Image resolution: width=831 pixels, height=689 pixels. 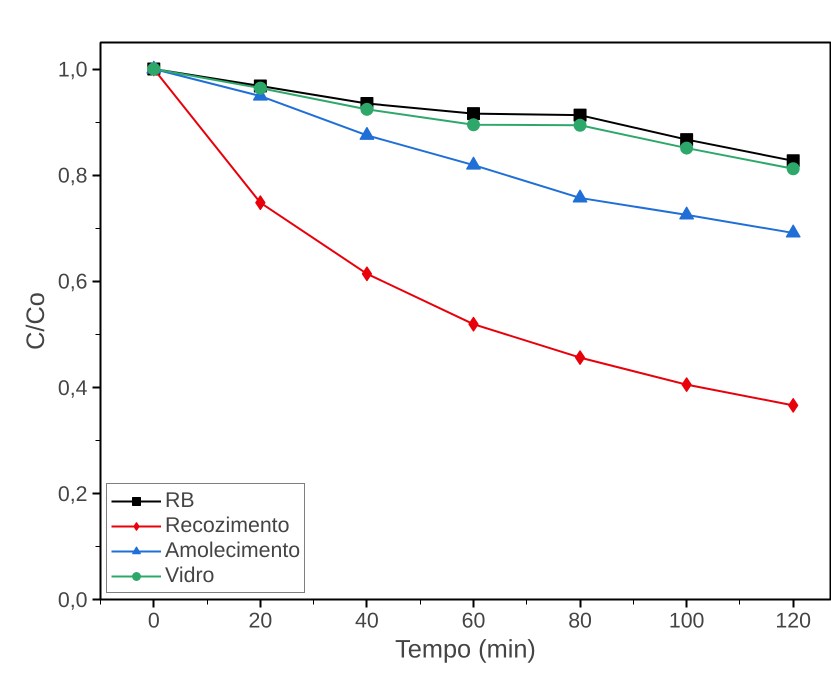 I want to click on x-tick-label: 0, so click(x=154, y=620).